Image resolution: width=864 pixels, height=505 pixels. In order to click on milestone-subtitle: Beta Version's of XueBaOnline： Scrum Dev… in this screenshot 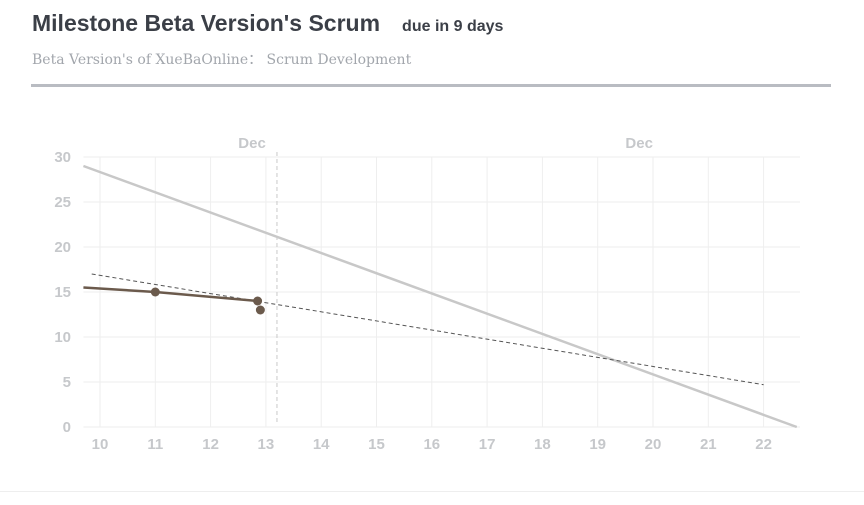, I will do `click(222, 60)`.